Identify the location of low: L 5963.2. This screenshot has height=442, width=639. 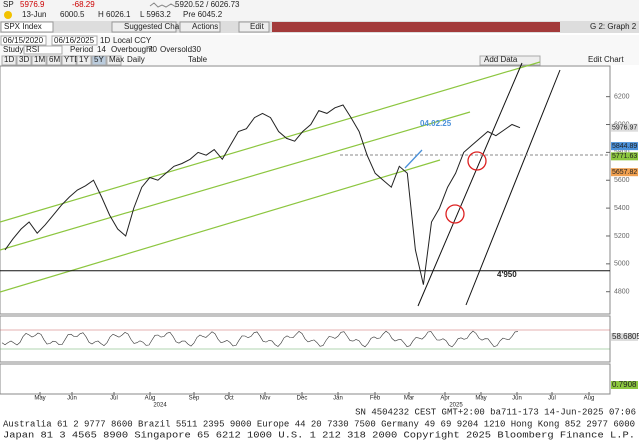
(155, 14).